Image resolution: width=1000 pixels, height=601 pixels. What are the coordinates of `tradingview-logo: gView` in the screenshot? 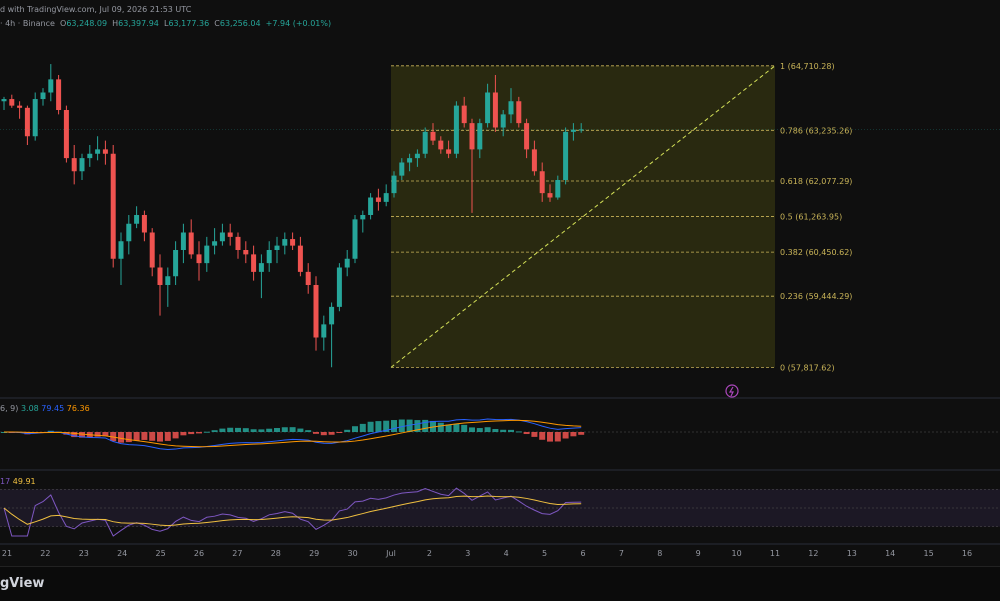 It's located at (22, 583).